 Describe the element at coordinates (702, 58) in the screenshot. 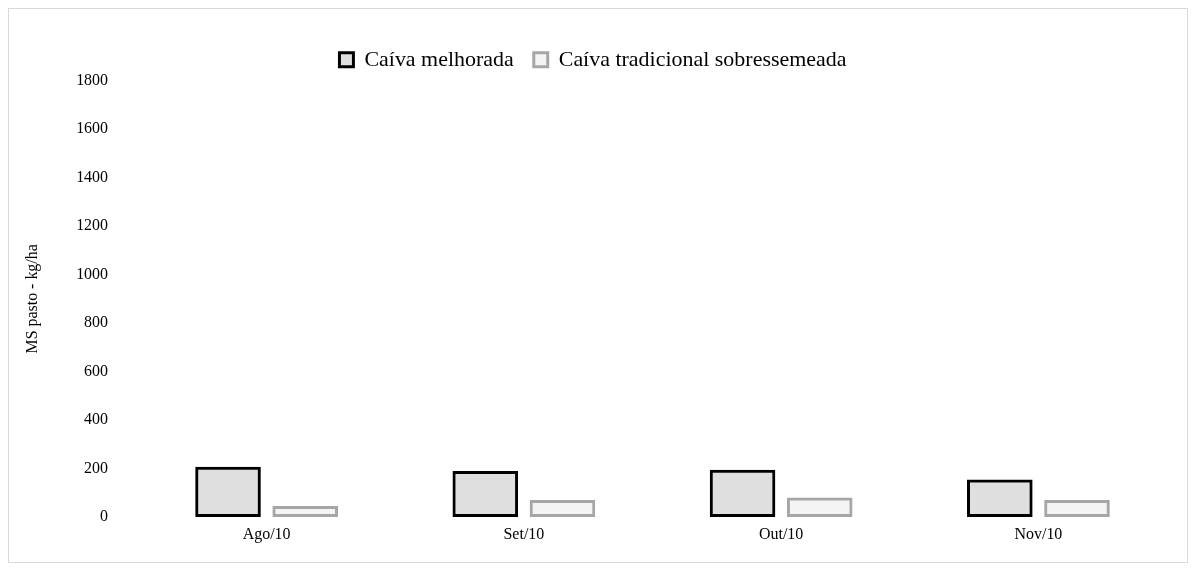

I see `legend-label: Caíva tradicional sobressemeada` at that location.